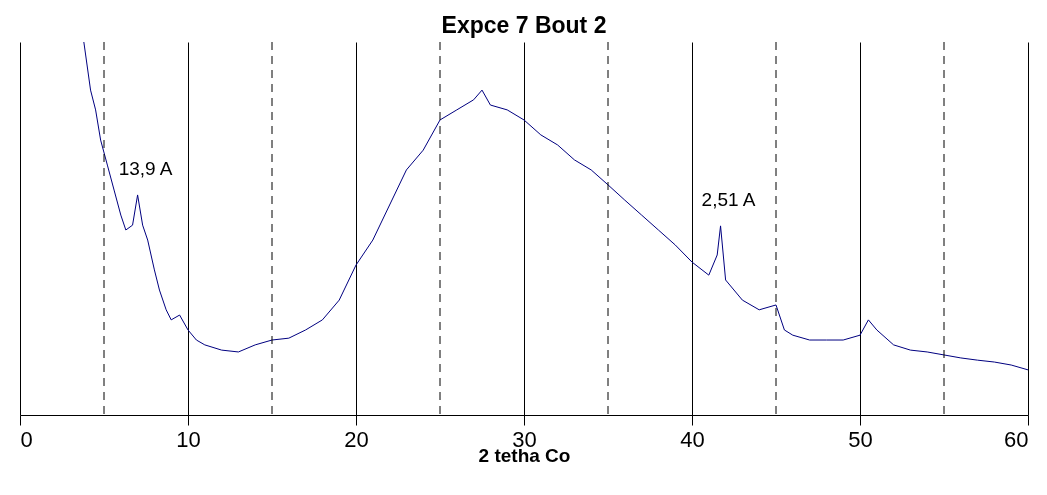 This screenshot has height=495, width=1047. Describe the element at coordinates (728, 199) in the screenshot. I see `annotation: 2,51 A` at that location.